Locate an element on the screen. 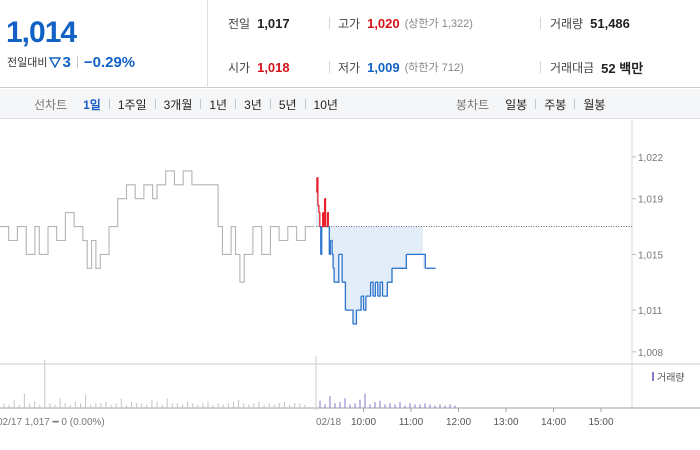 This screenshot has height=450, width=700. high-label: 고가 is located at coordinates (349, 23).